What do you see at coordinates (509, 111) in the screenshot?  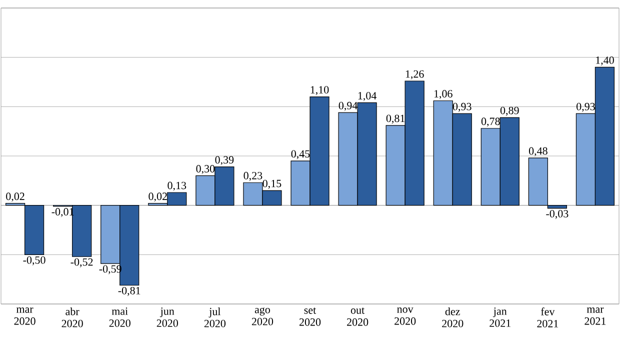 I see `data-label: 0,89` at bounding box center [509, 111].